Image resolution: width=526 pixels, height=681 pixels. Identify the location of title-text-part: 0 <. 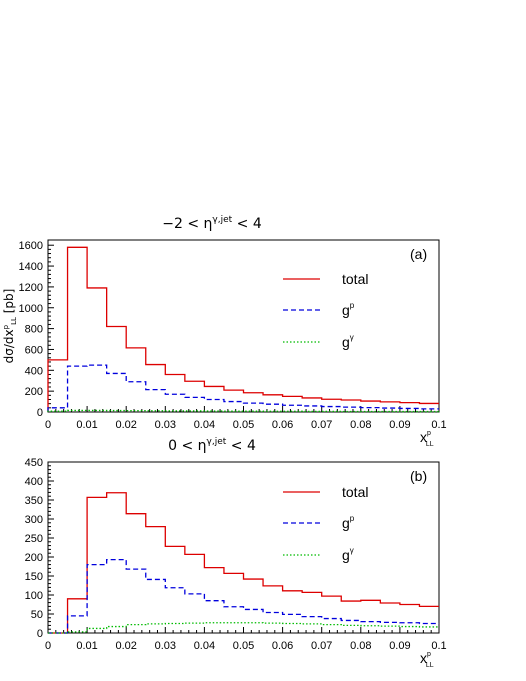
(183, 446).